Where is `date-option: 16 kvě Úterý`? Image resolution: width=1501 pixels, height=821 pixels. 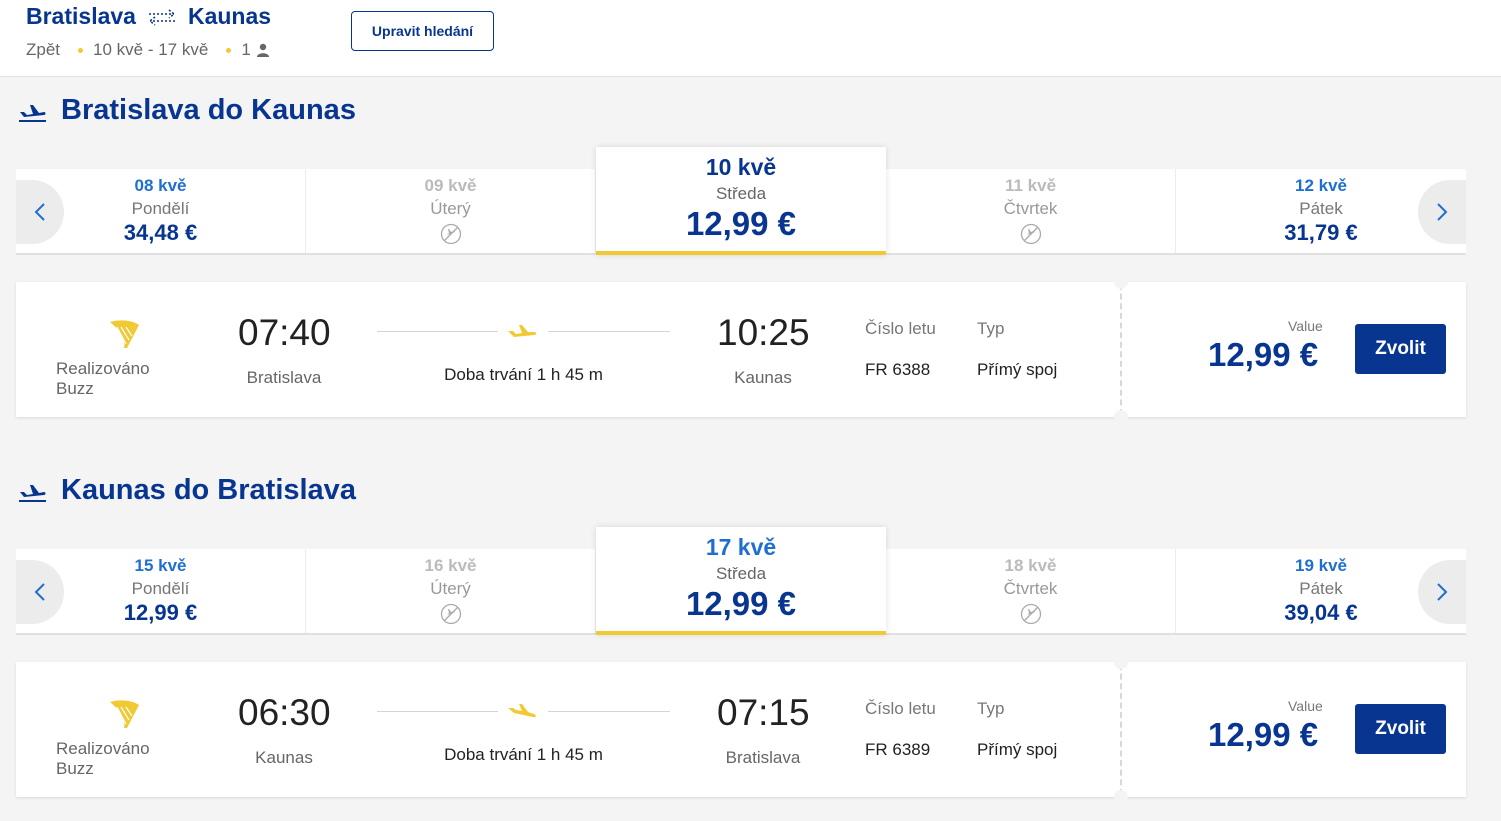 date-option: 16 kvě Úterý is located at coordinates (451, 591).